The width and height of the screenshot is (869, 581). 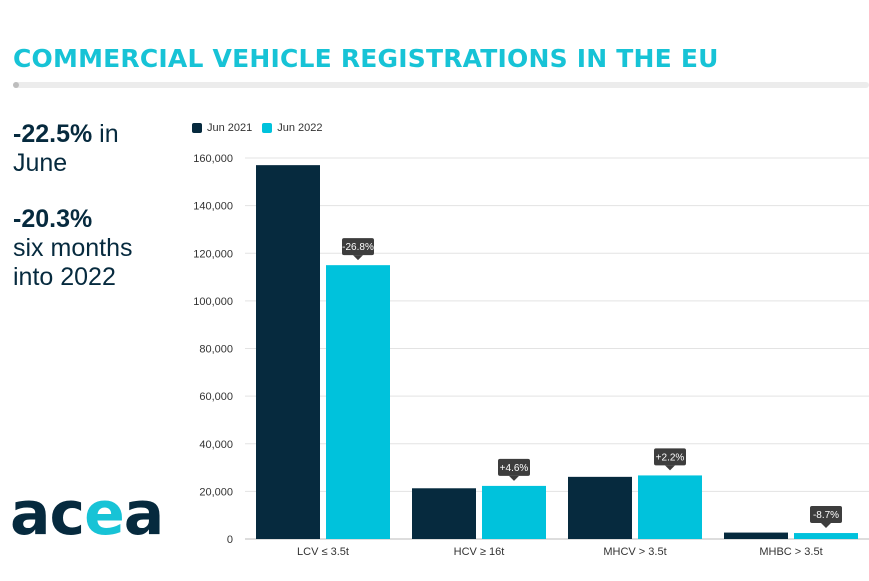 What do you see at coordinates (213, 302) in the screenshot?
I see `y-tick-label: 100,000` at bounding box center [213, 302].